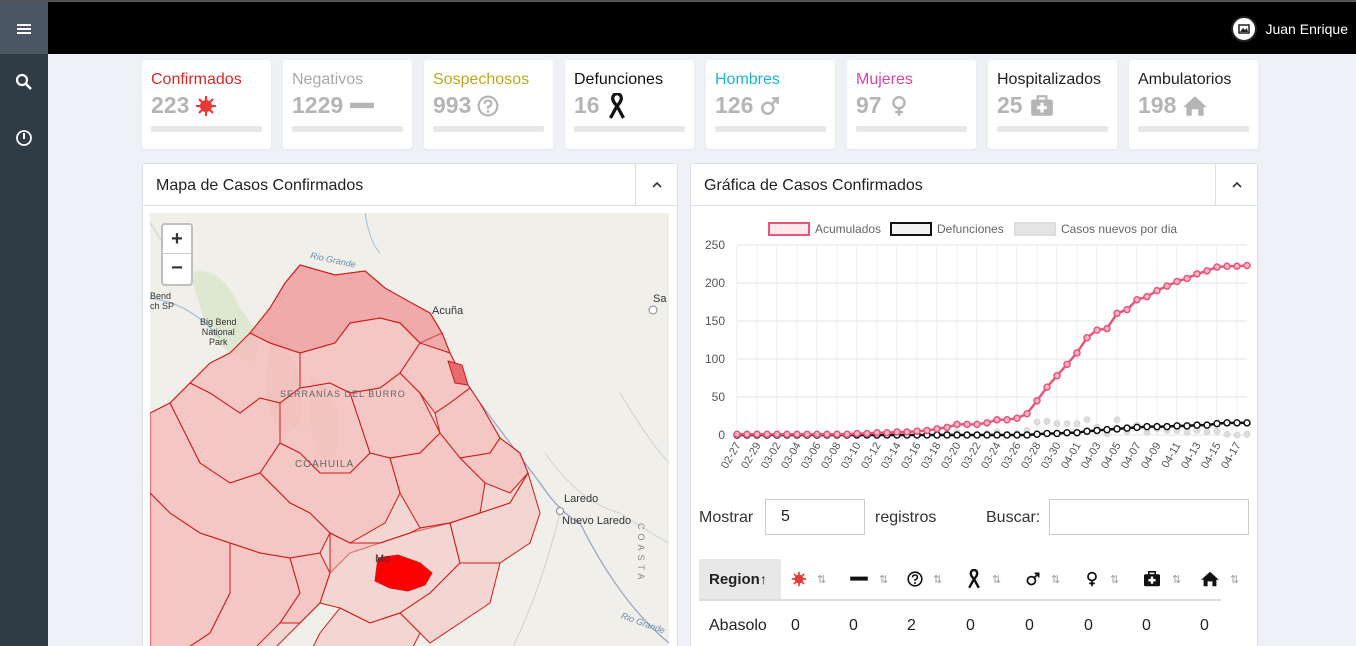  What do you see at coordinates (770, 104) in the screenshot?
I see `stat-card-hombres: Hombres 126` at bounding box center [770, 104].